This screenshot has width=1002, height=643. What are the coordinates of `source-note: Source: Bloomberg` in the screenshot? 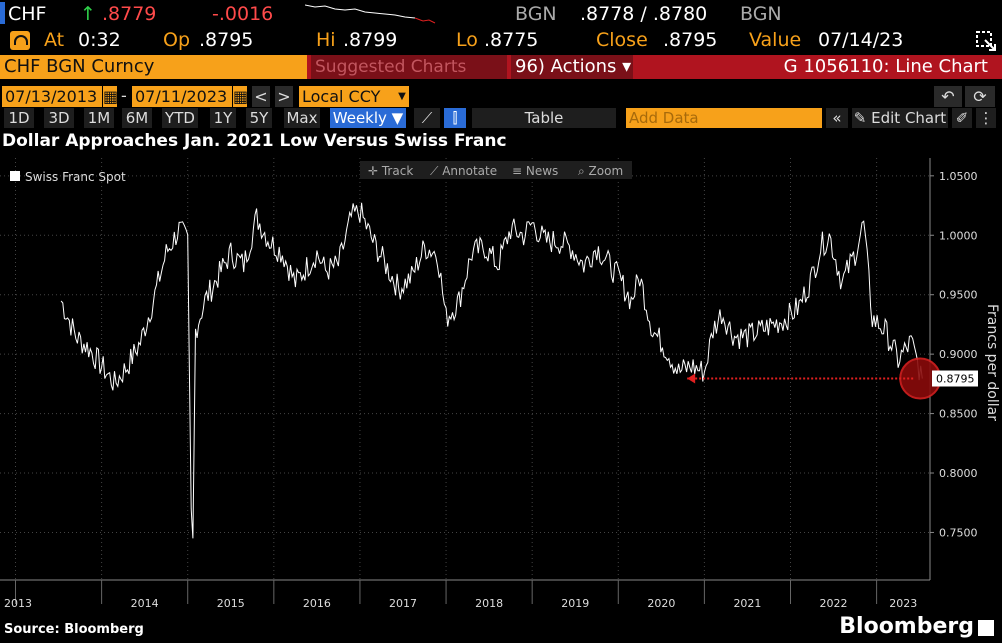 It's located at (74, 629).